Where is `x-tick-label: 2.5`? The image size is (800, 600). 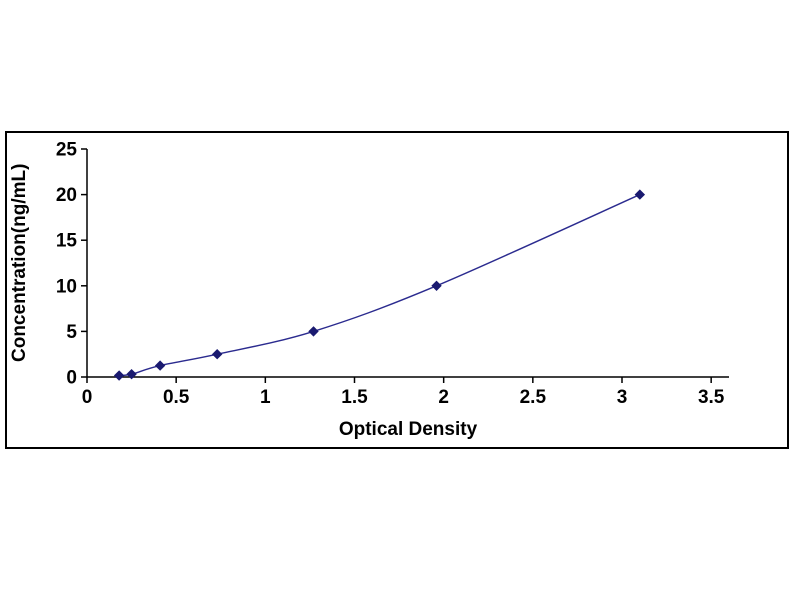
x-tick-label: 2.5 is located at coordinates (533, 397).